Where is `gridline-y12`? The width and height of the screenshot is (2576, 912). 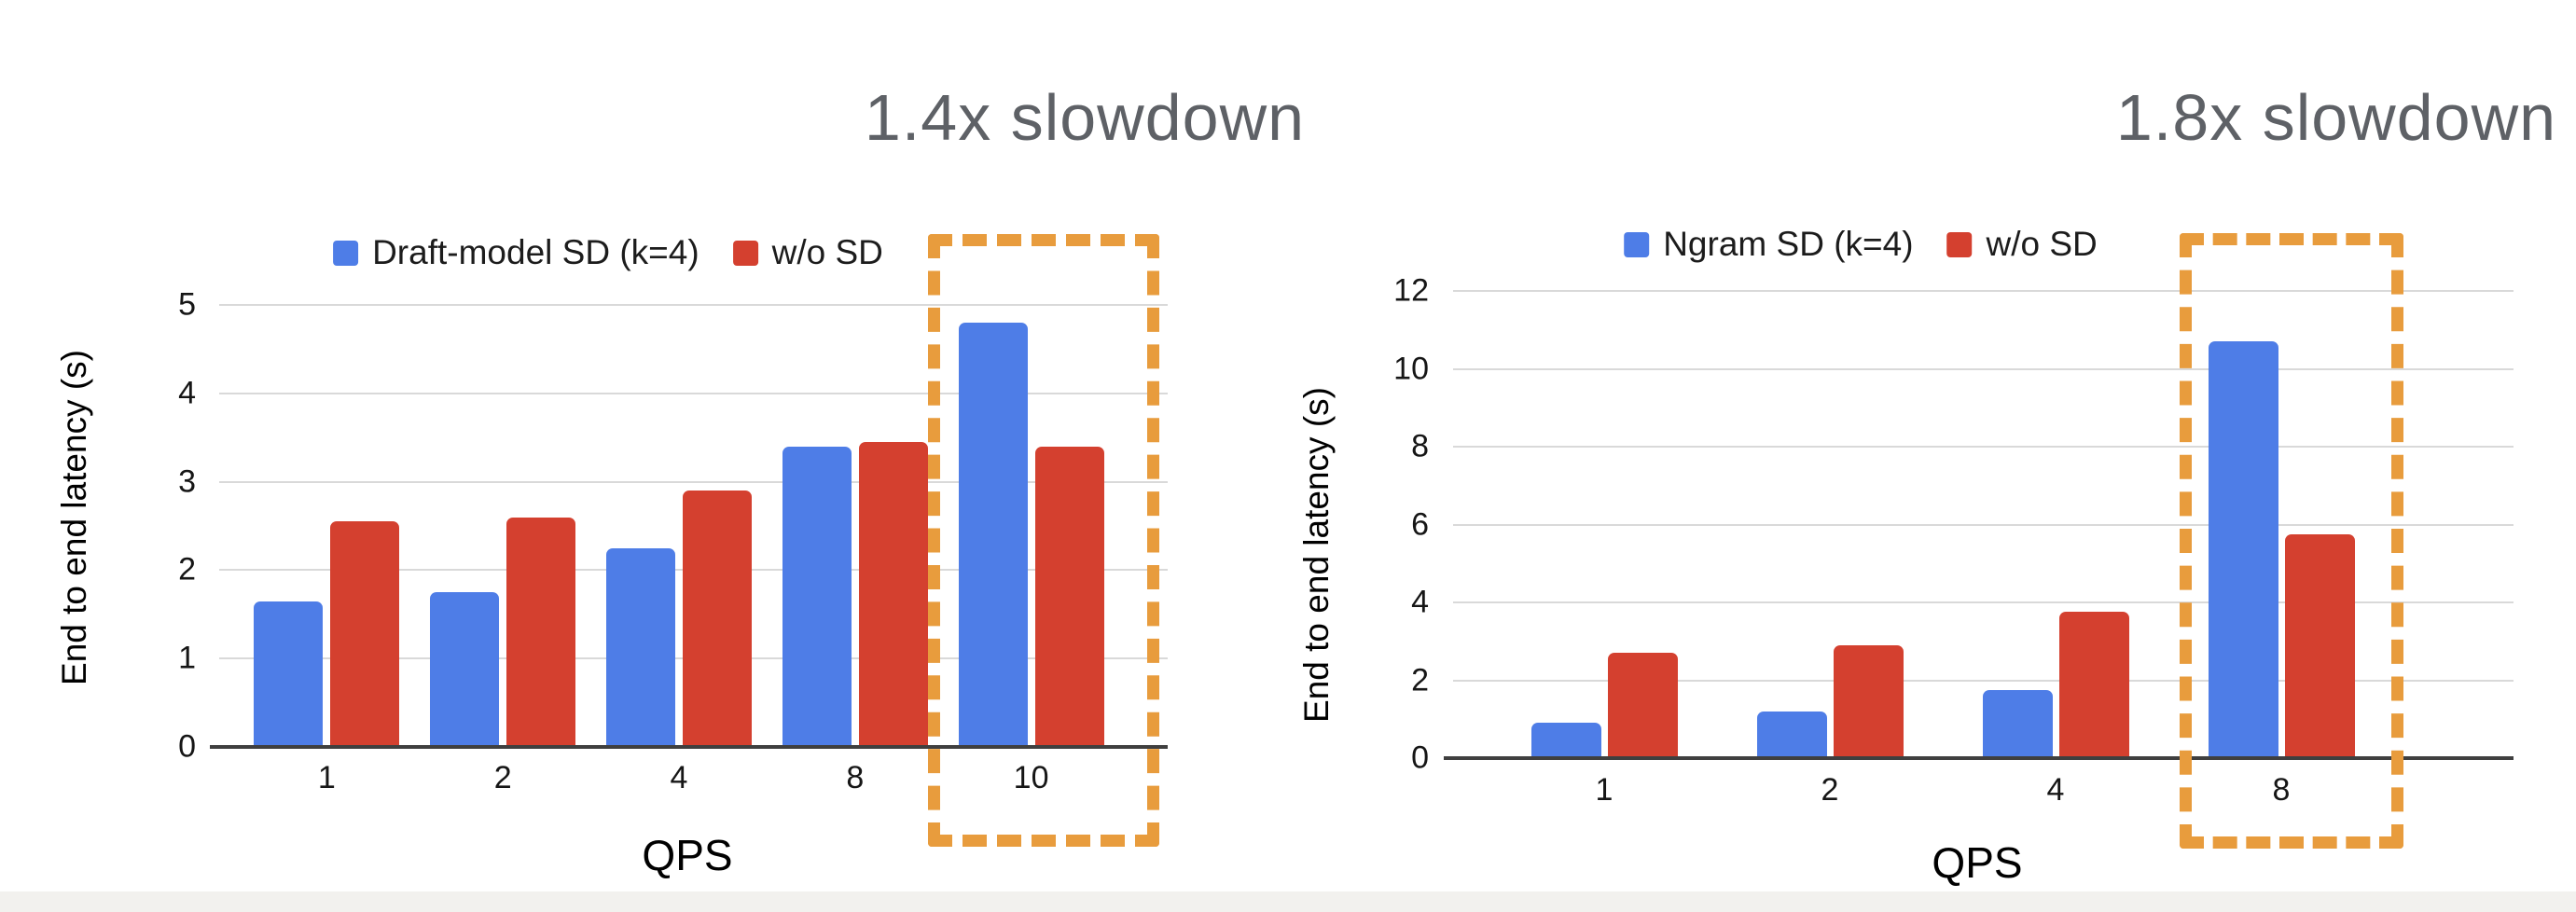 gridline-y12 is located at coordinates (1983, 291).